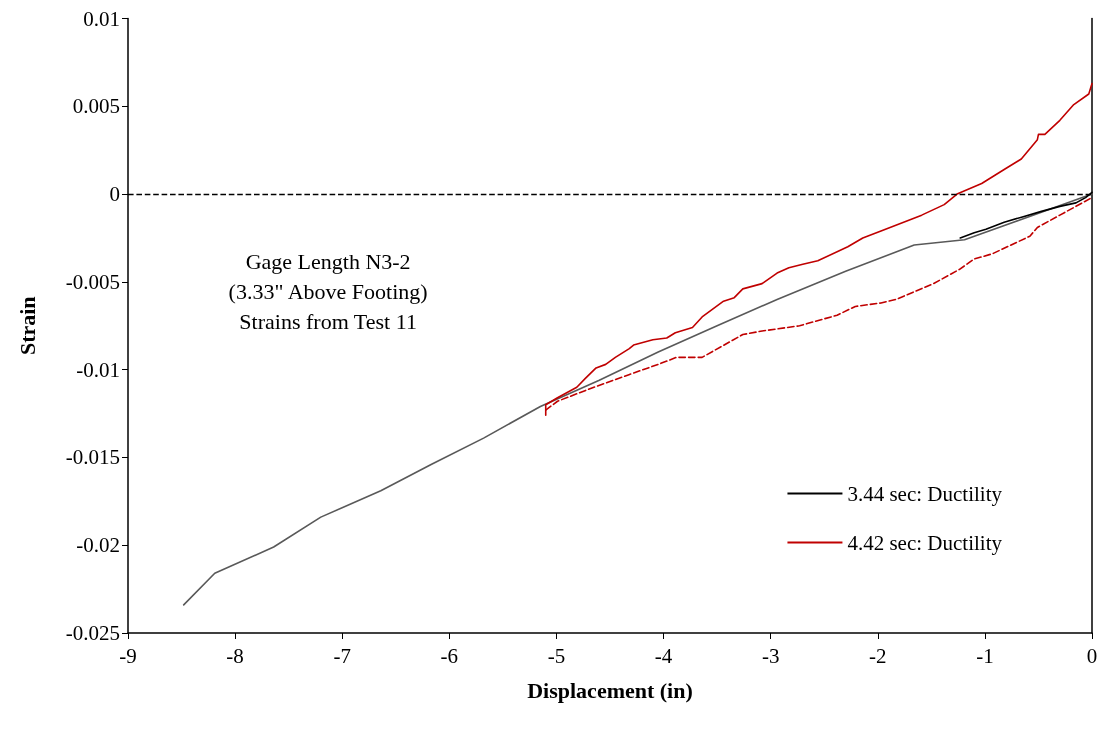  I want to click on x-tick-label: 0, so click(1092, 655).